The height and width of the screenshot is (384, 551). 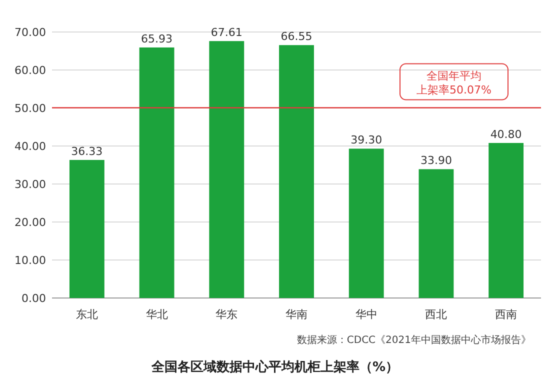 I want to click on x-tick-label: 西南, so click(x=506, y=314).